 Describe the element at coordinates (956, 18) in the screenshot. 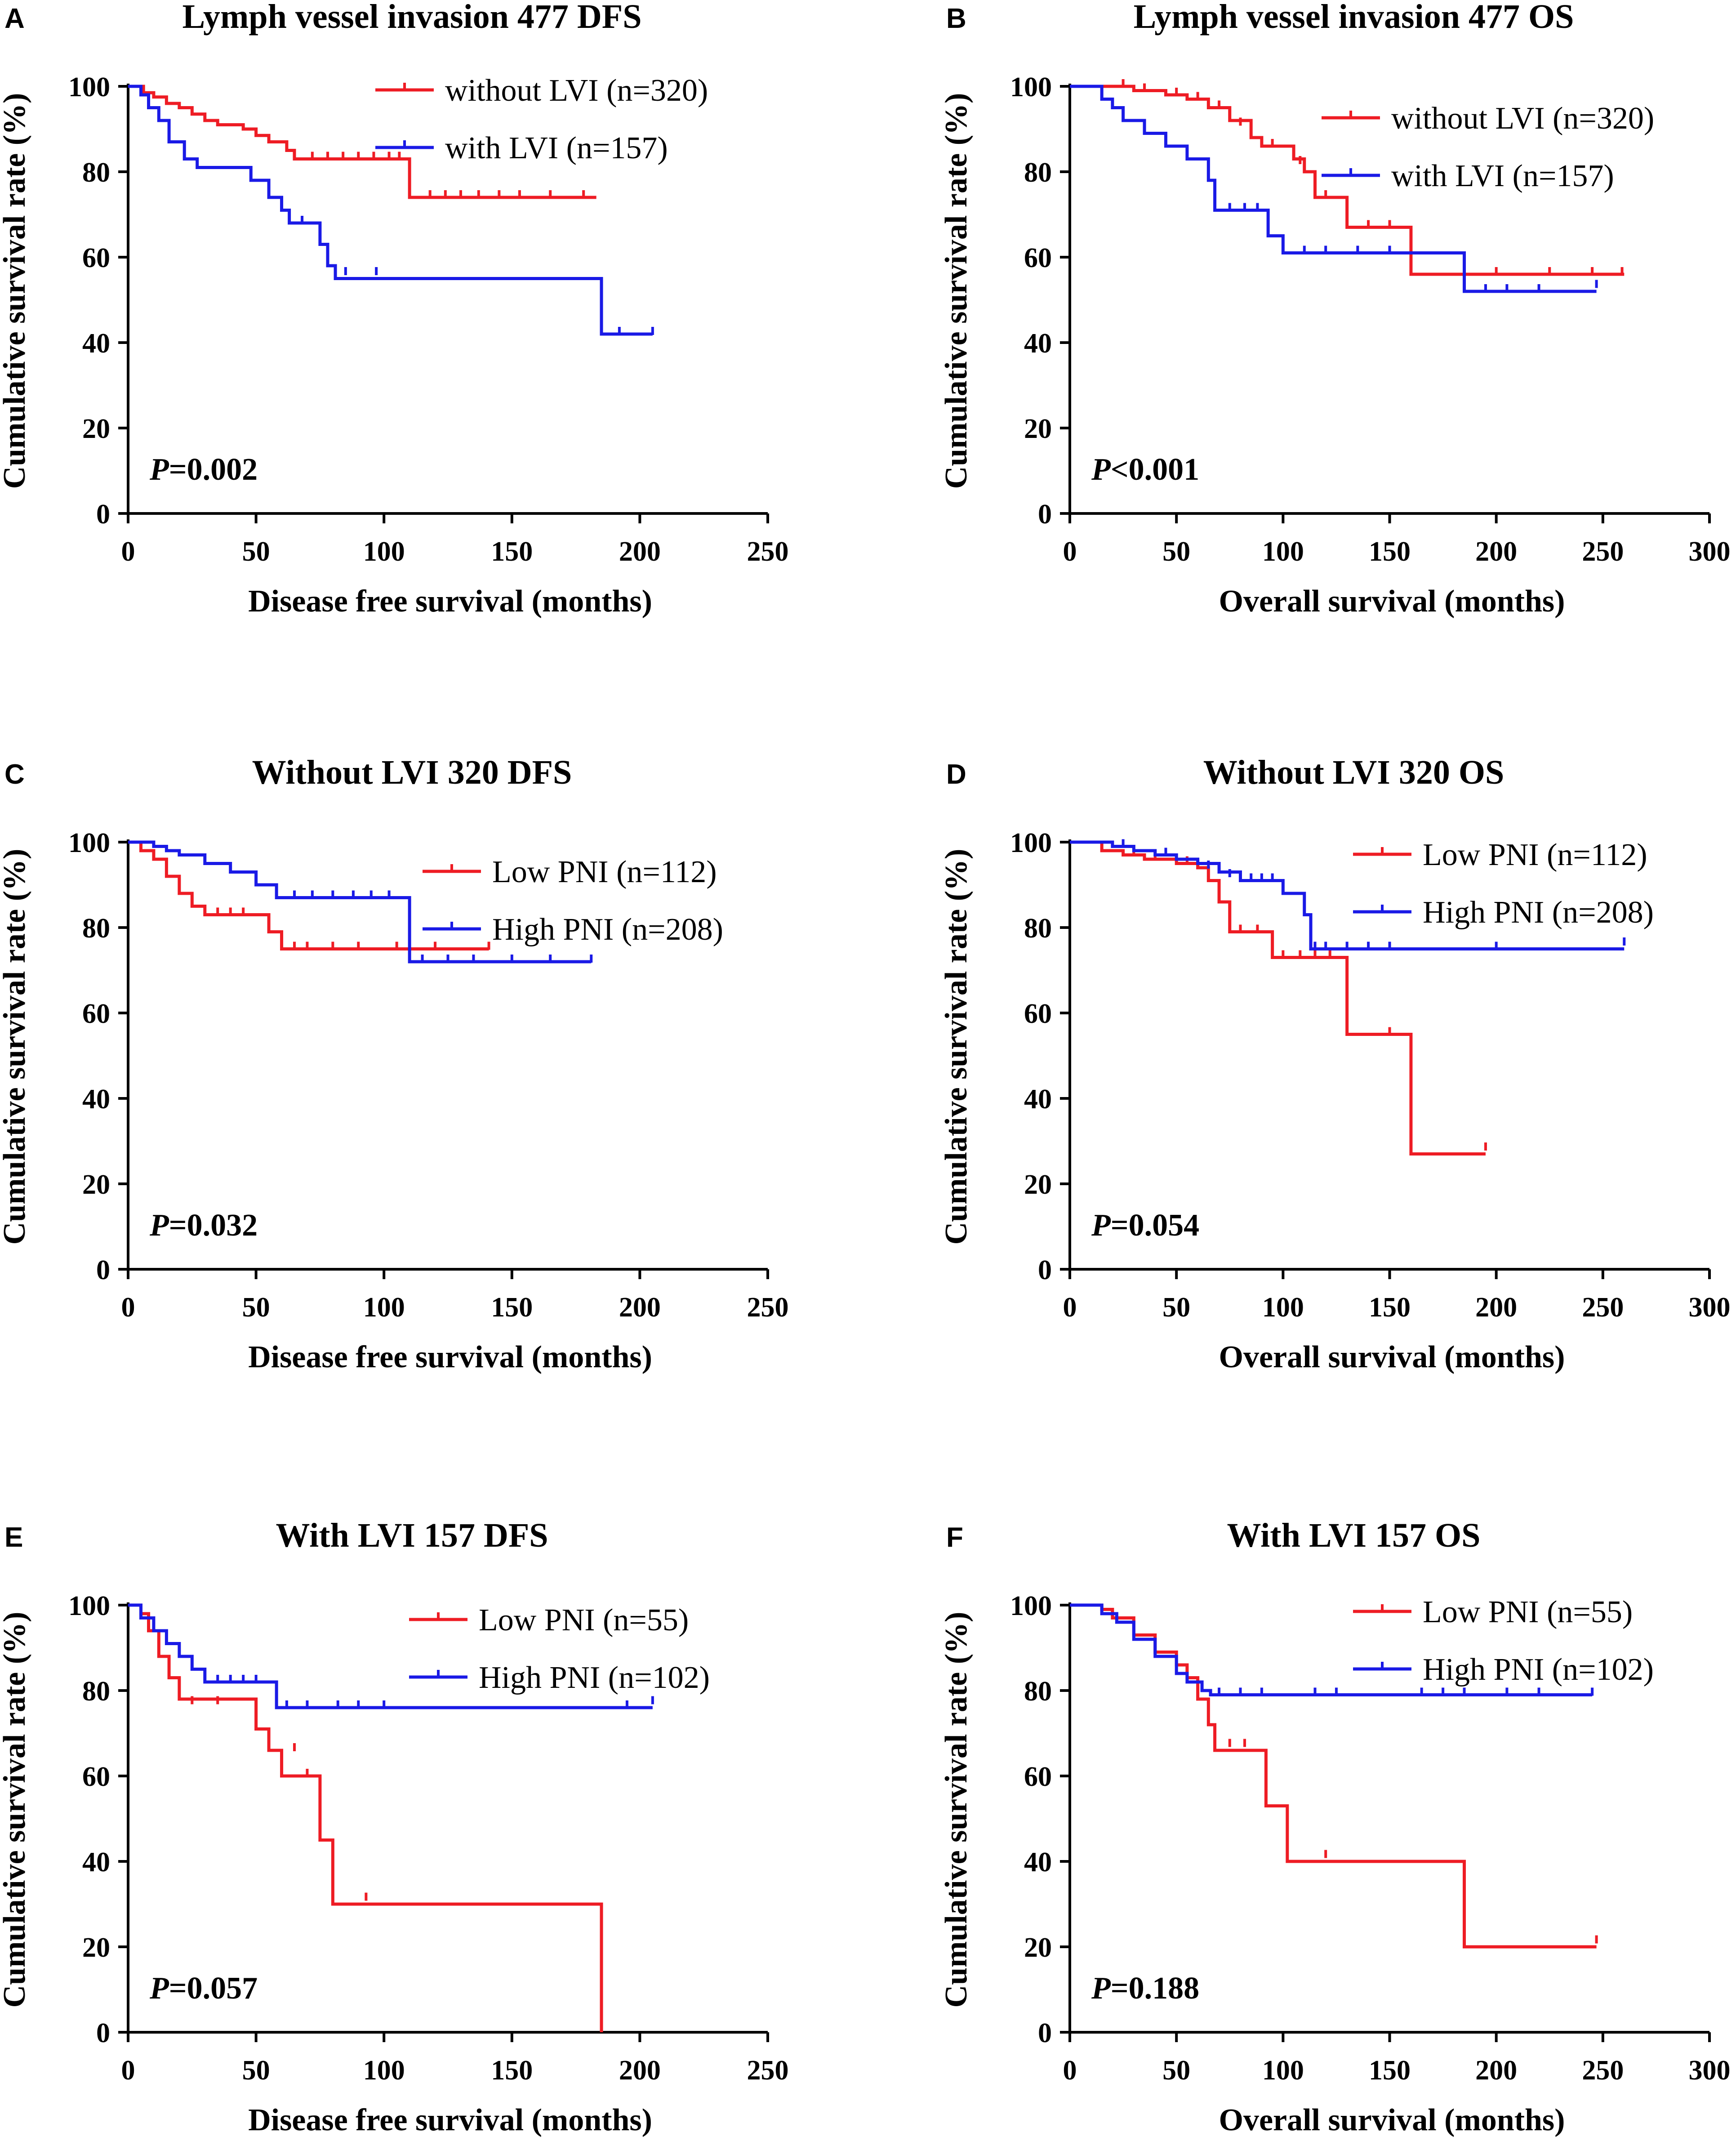

I see `panel-letter: B` at that location.